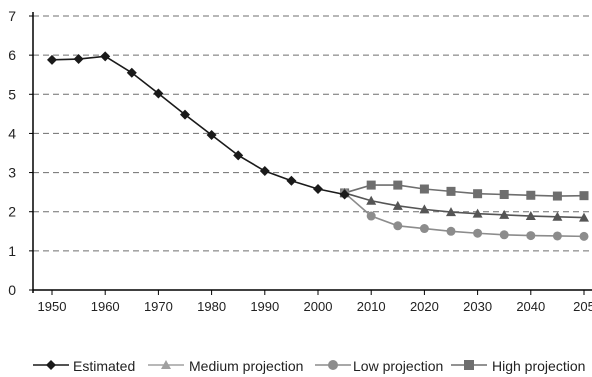  I want to click on x-tick-label: 2030, so click(477, 306).